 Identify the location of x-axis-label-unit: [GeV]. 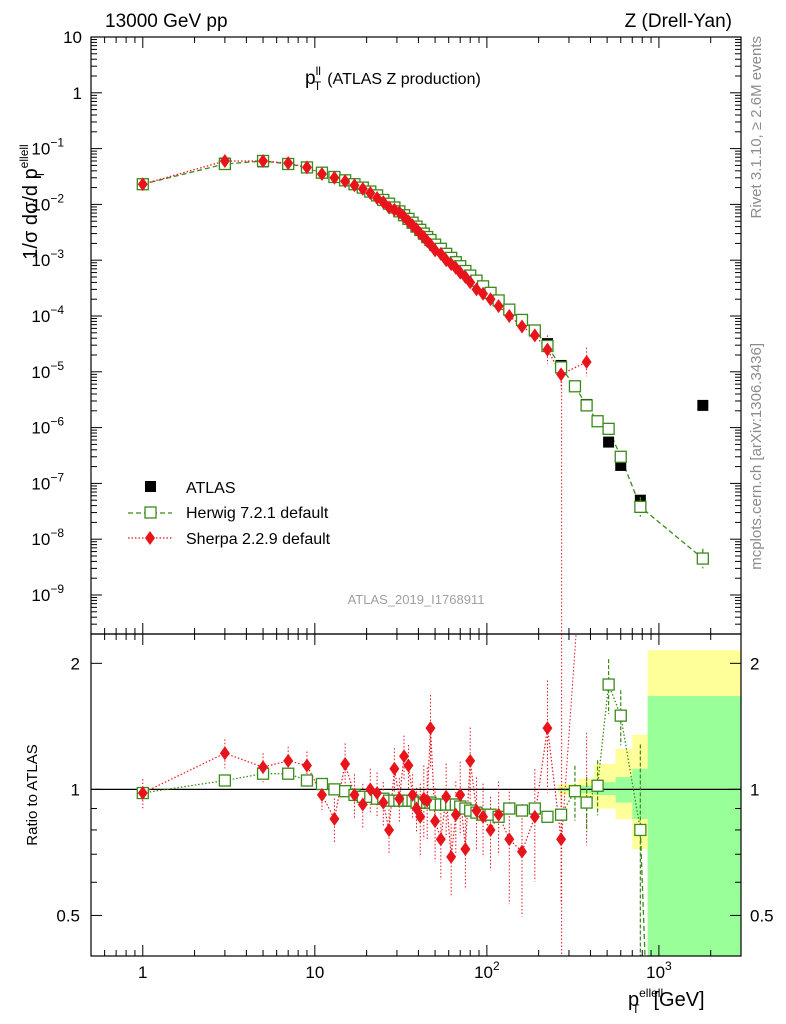
(678, 1000).